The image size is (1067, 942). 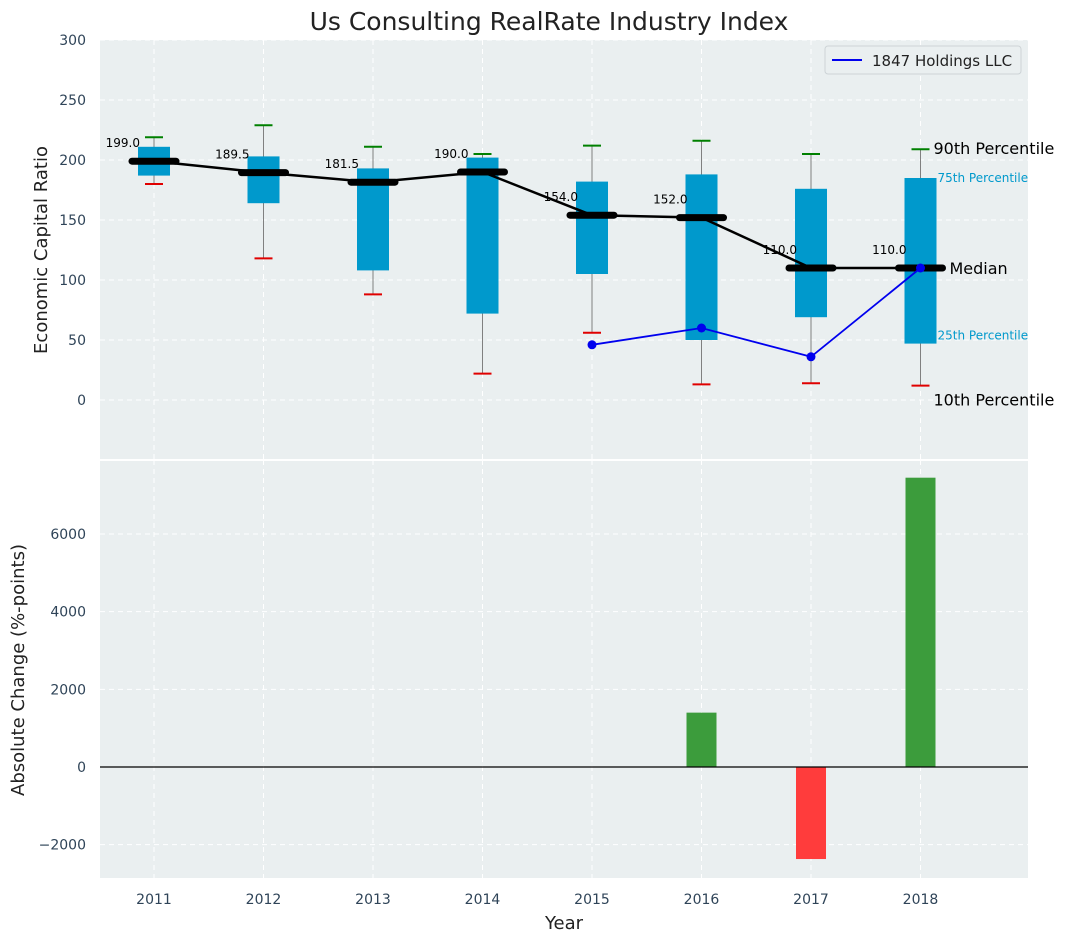 What do you see at coordinates (72, 101) in the screenshot?
I see `top-y-tick-label: 250` at bounding box center [72, 101].